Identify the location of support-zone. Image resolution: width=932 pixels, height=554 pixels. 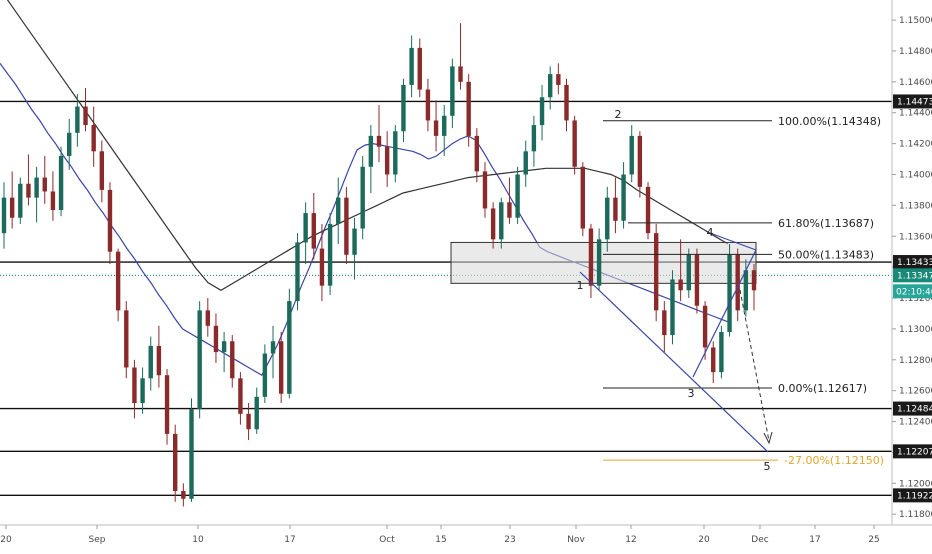
(603, 262).